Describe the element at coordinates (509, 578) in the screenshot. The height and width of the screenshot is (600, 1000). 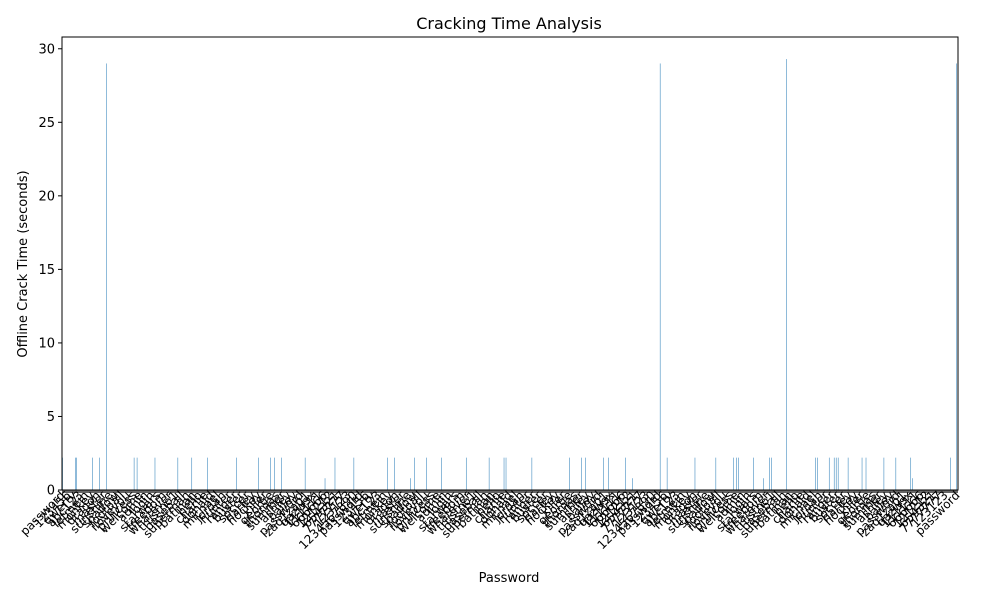
I see `x-axis-label: Password` at that location.